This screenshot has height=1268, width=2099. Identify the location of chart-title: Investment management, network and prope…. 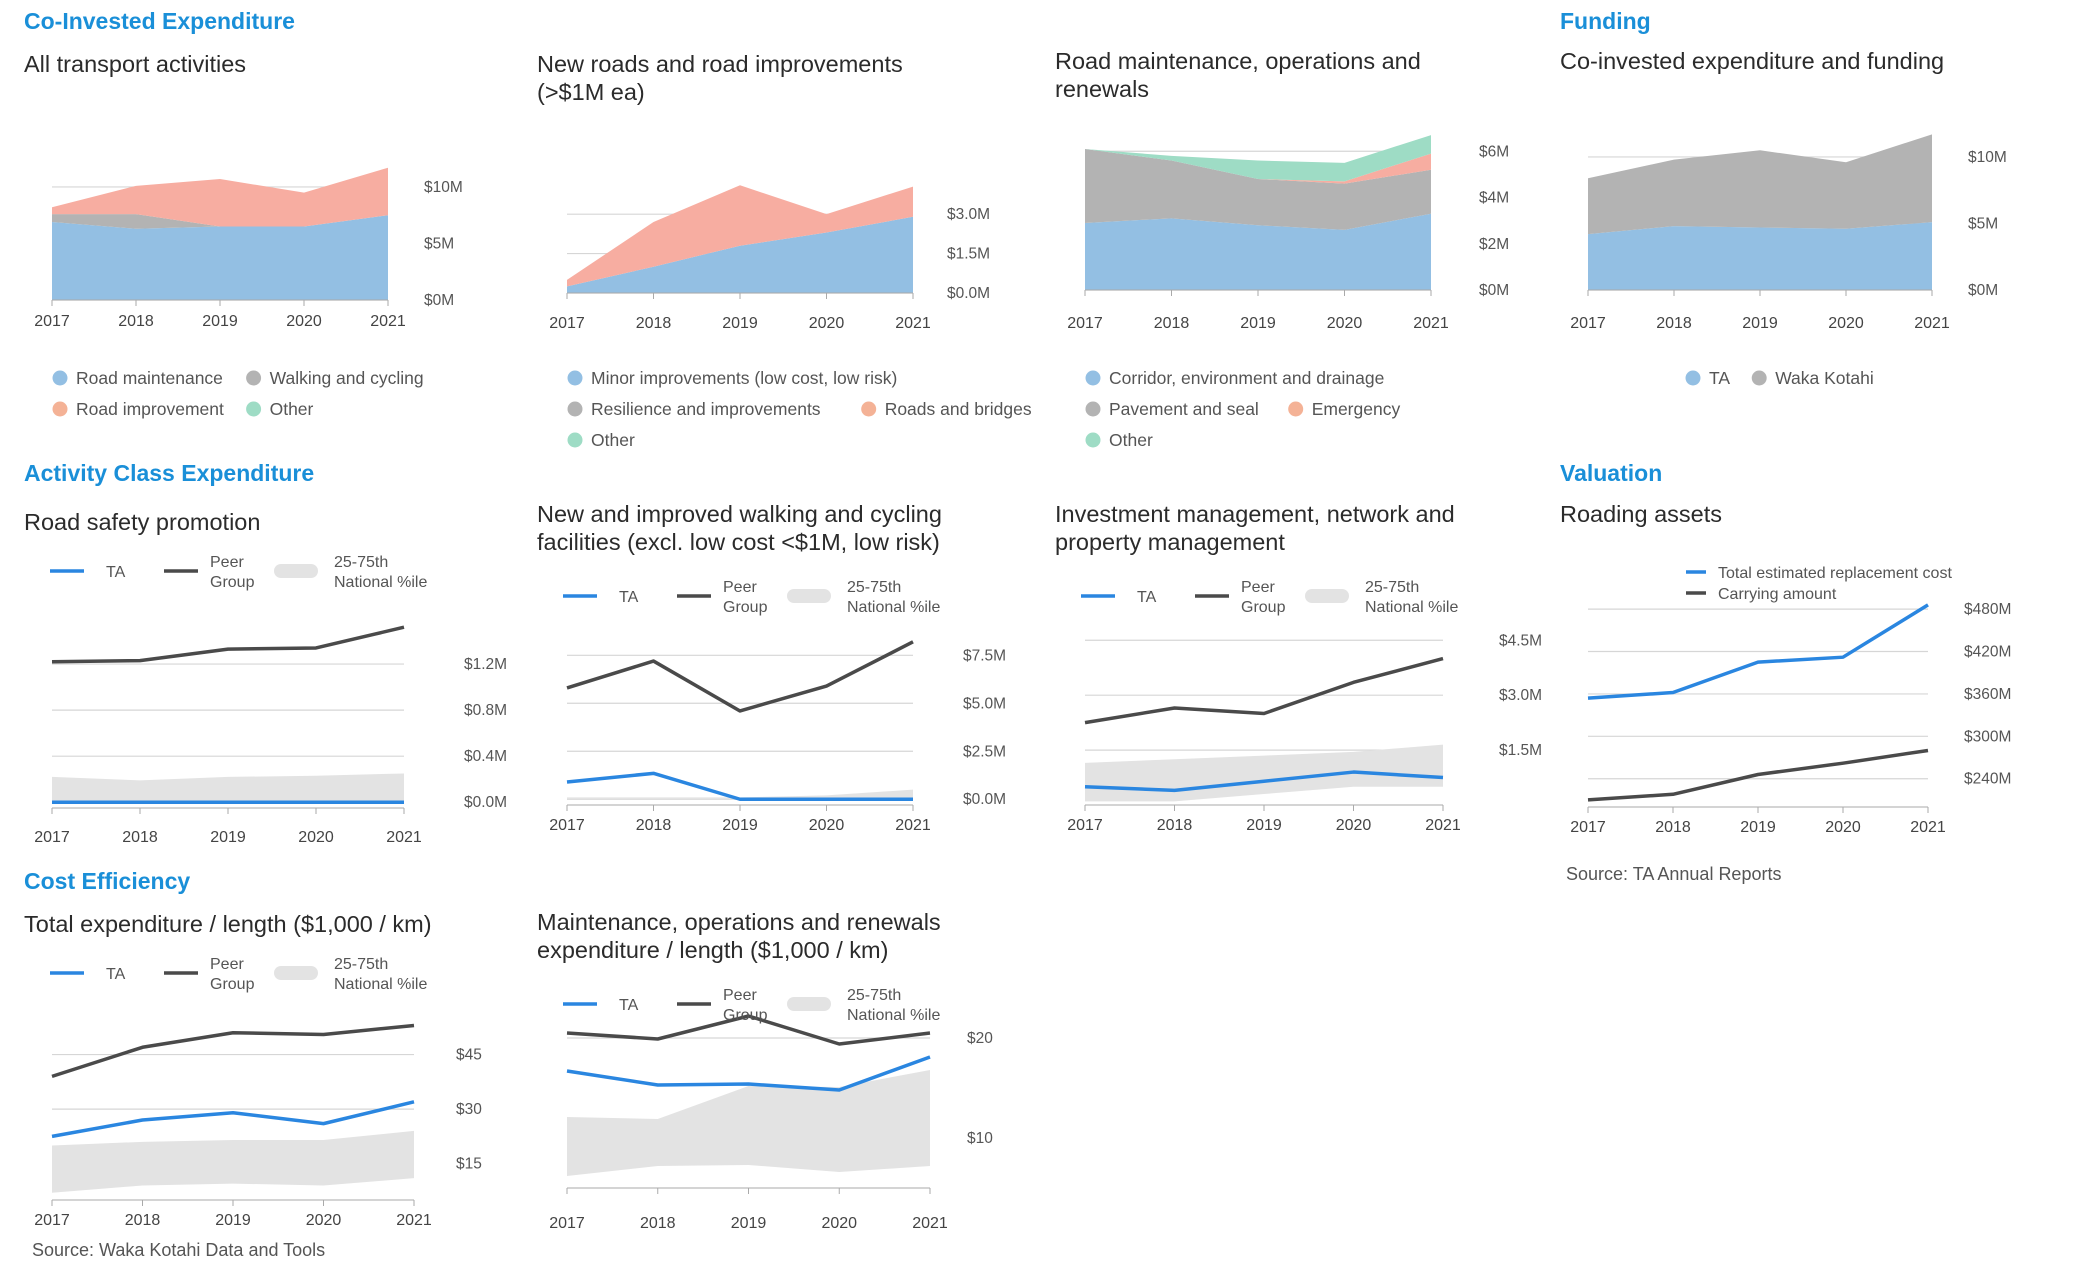
(1255, 528).